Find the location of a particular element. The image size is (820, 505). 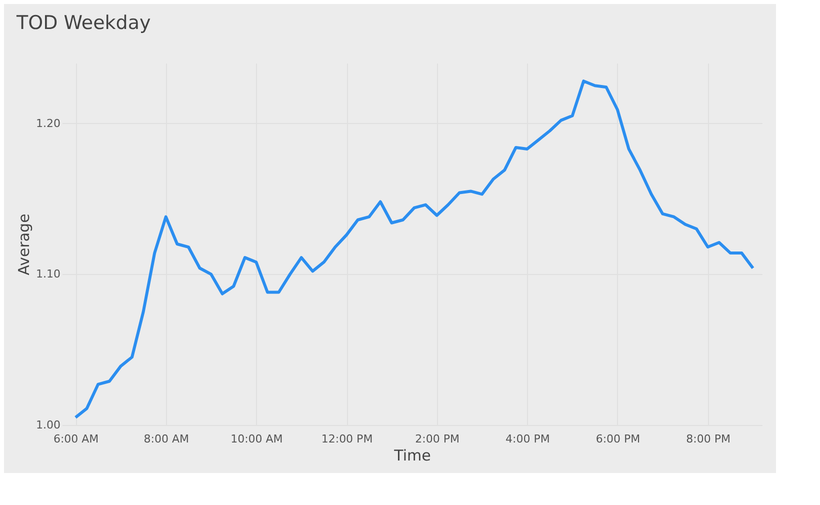

y-tick-label: 1.00 is located at coordinates (48, 425).